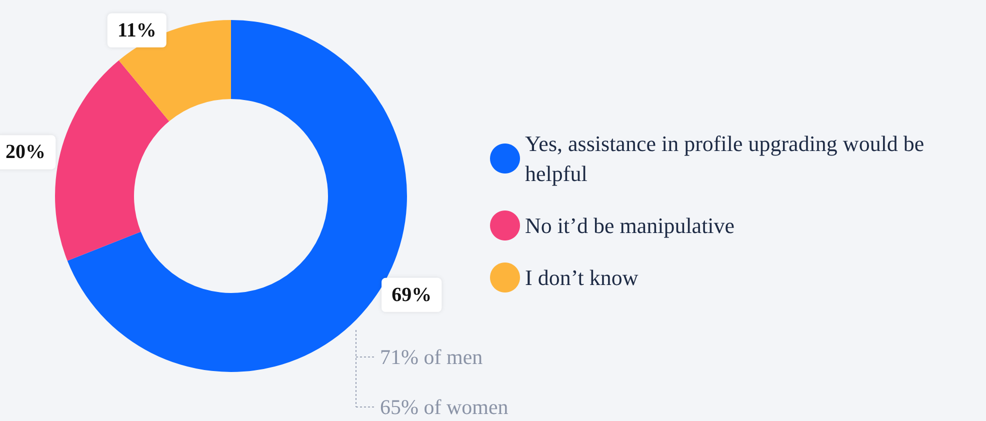 The width and height of the screenshot is (986, 421). I want to click on legend-label: No it’d be manipulative, so click(630, 225).